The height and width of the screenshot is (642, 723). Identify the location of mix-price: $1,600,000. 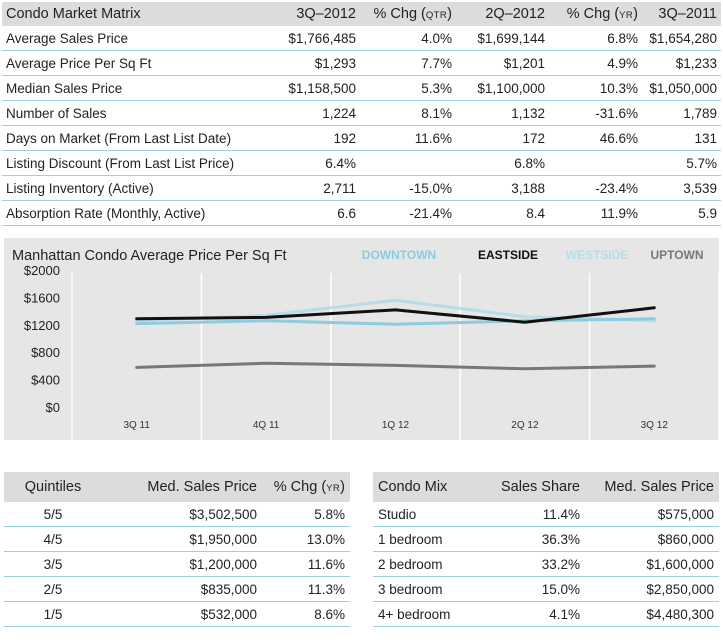
(652, 564).